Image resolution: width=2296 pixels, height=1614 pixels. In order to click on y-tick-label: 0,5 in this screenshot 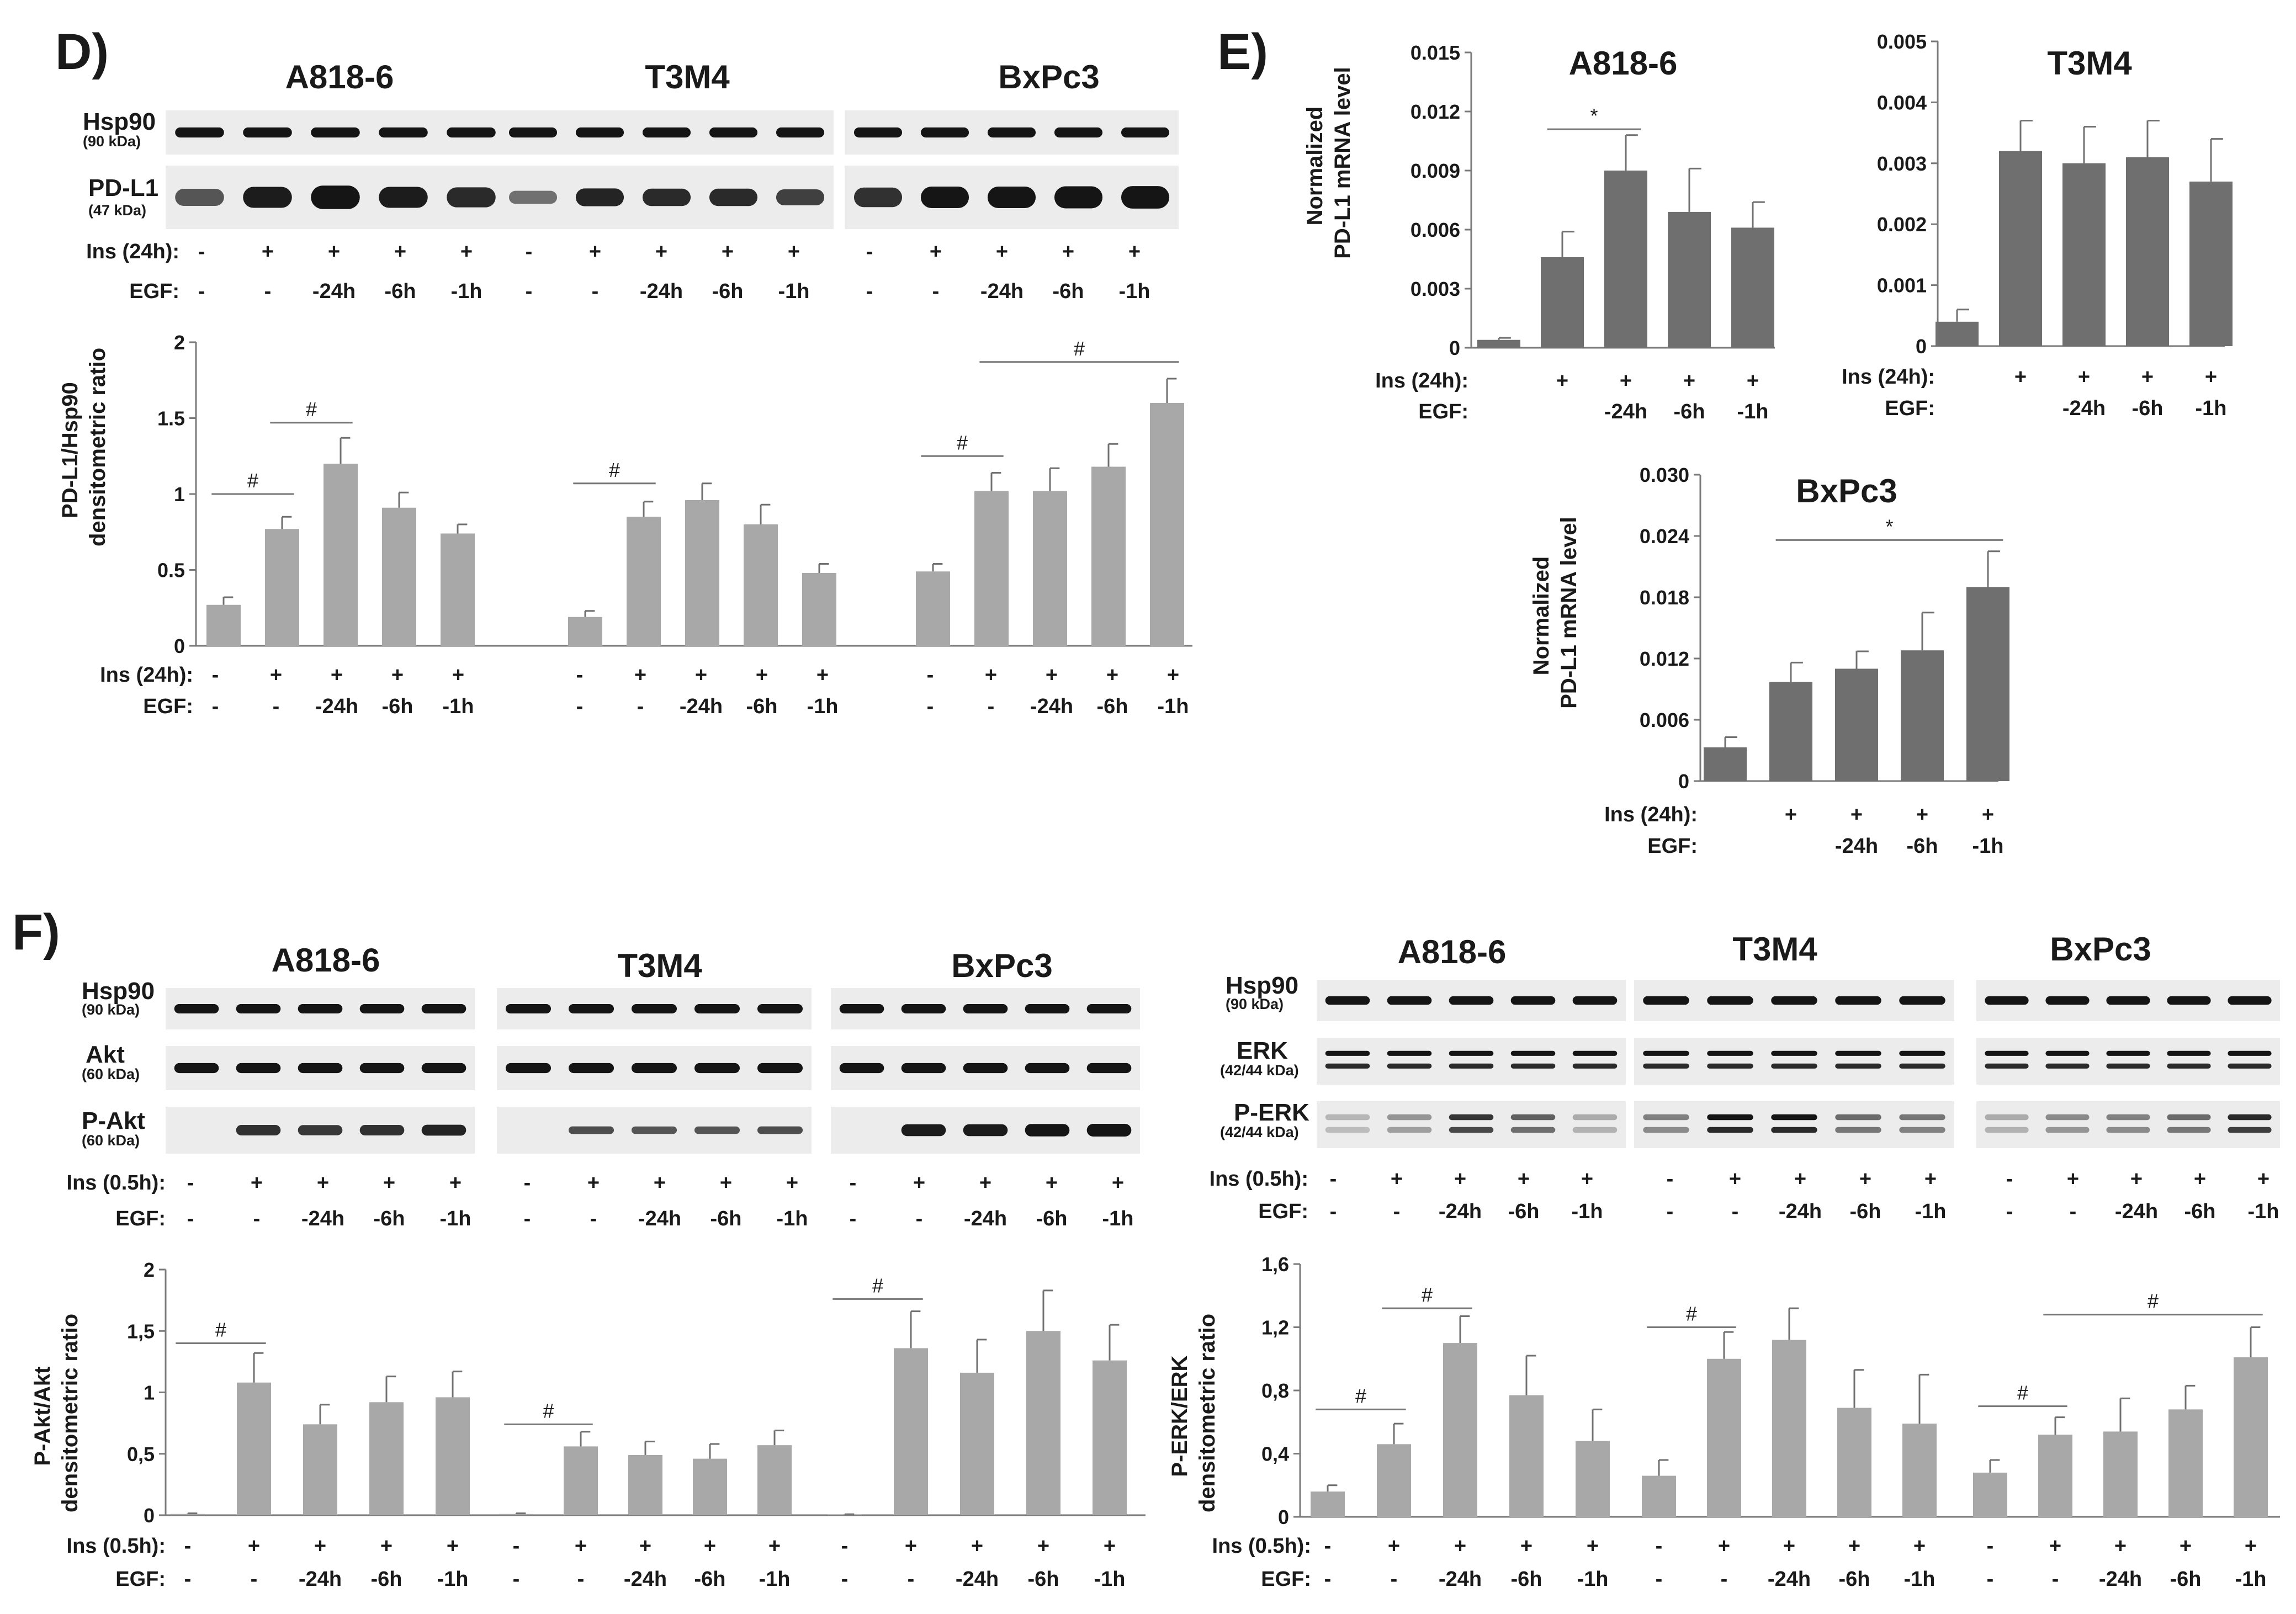, I will do `click(141, 1454)`.